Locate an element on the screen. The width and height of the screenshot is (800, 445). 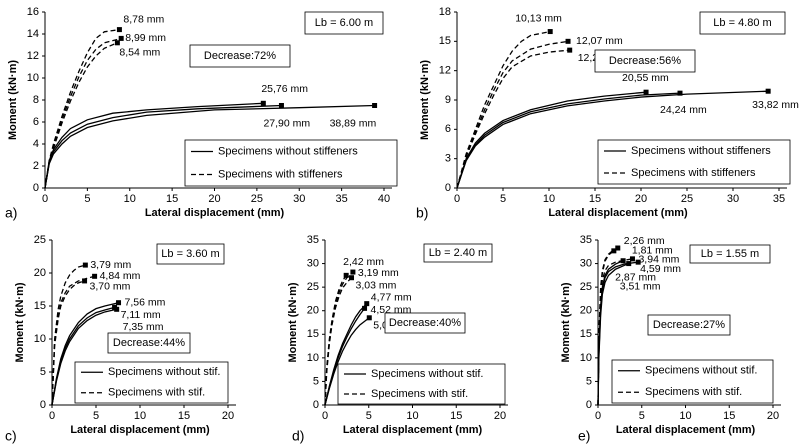
y-tick-label: 3 is located at coordinates (448, 159).